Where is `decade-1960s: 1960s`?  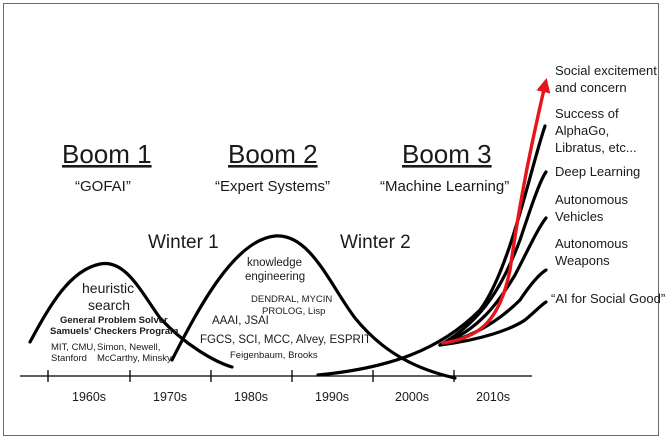
decade-1960s: 1960s is located at coordinates (89, 397).